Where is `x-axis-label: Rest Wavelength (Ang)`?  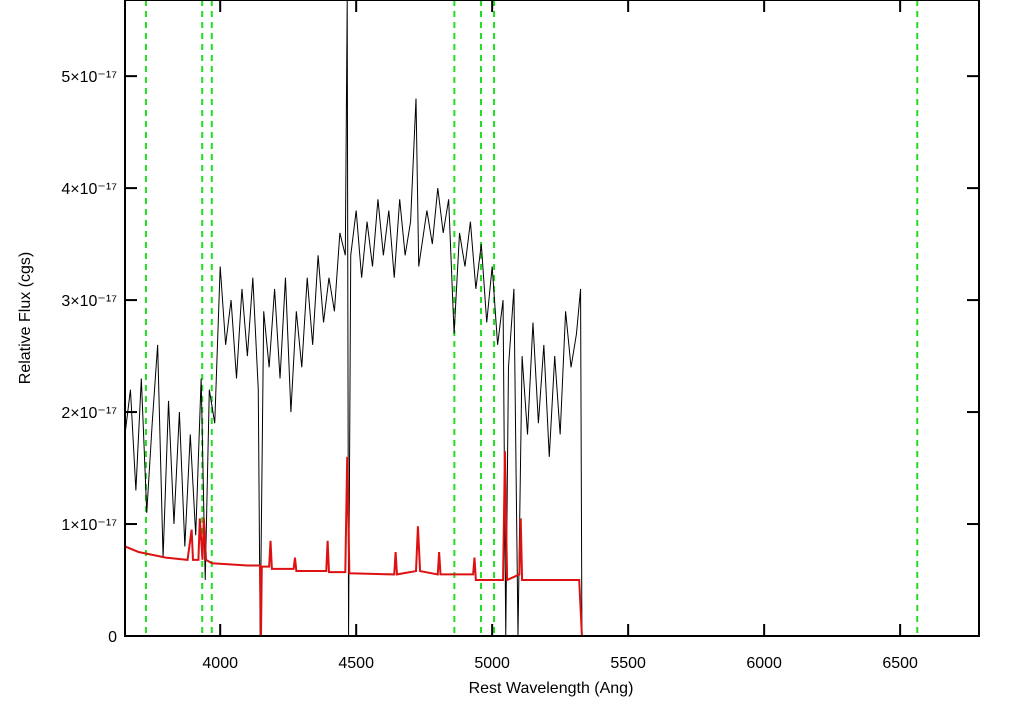 x-axis-label: Rest Wavelength (Ang) is located at coordinates (551, 688).